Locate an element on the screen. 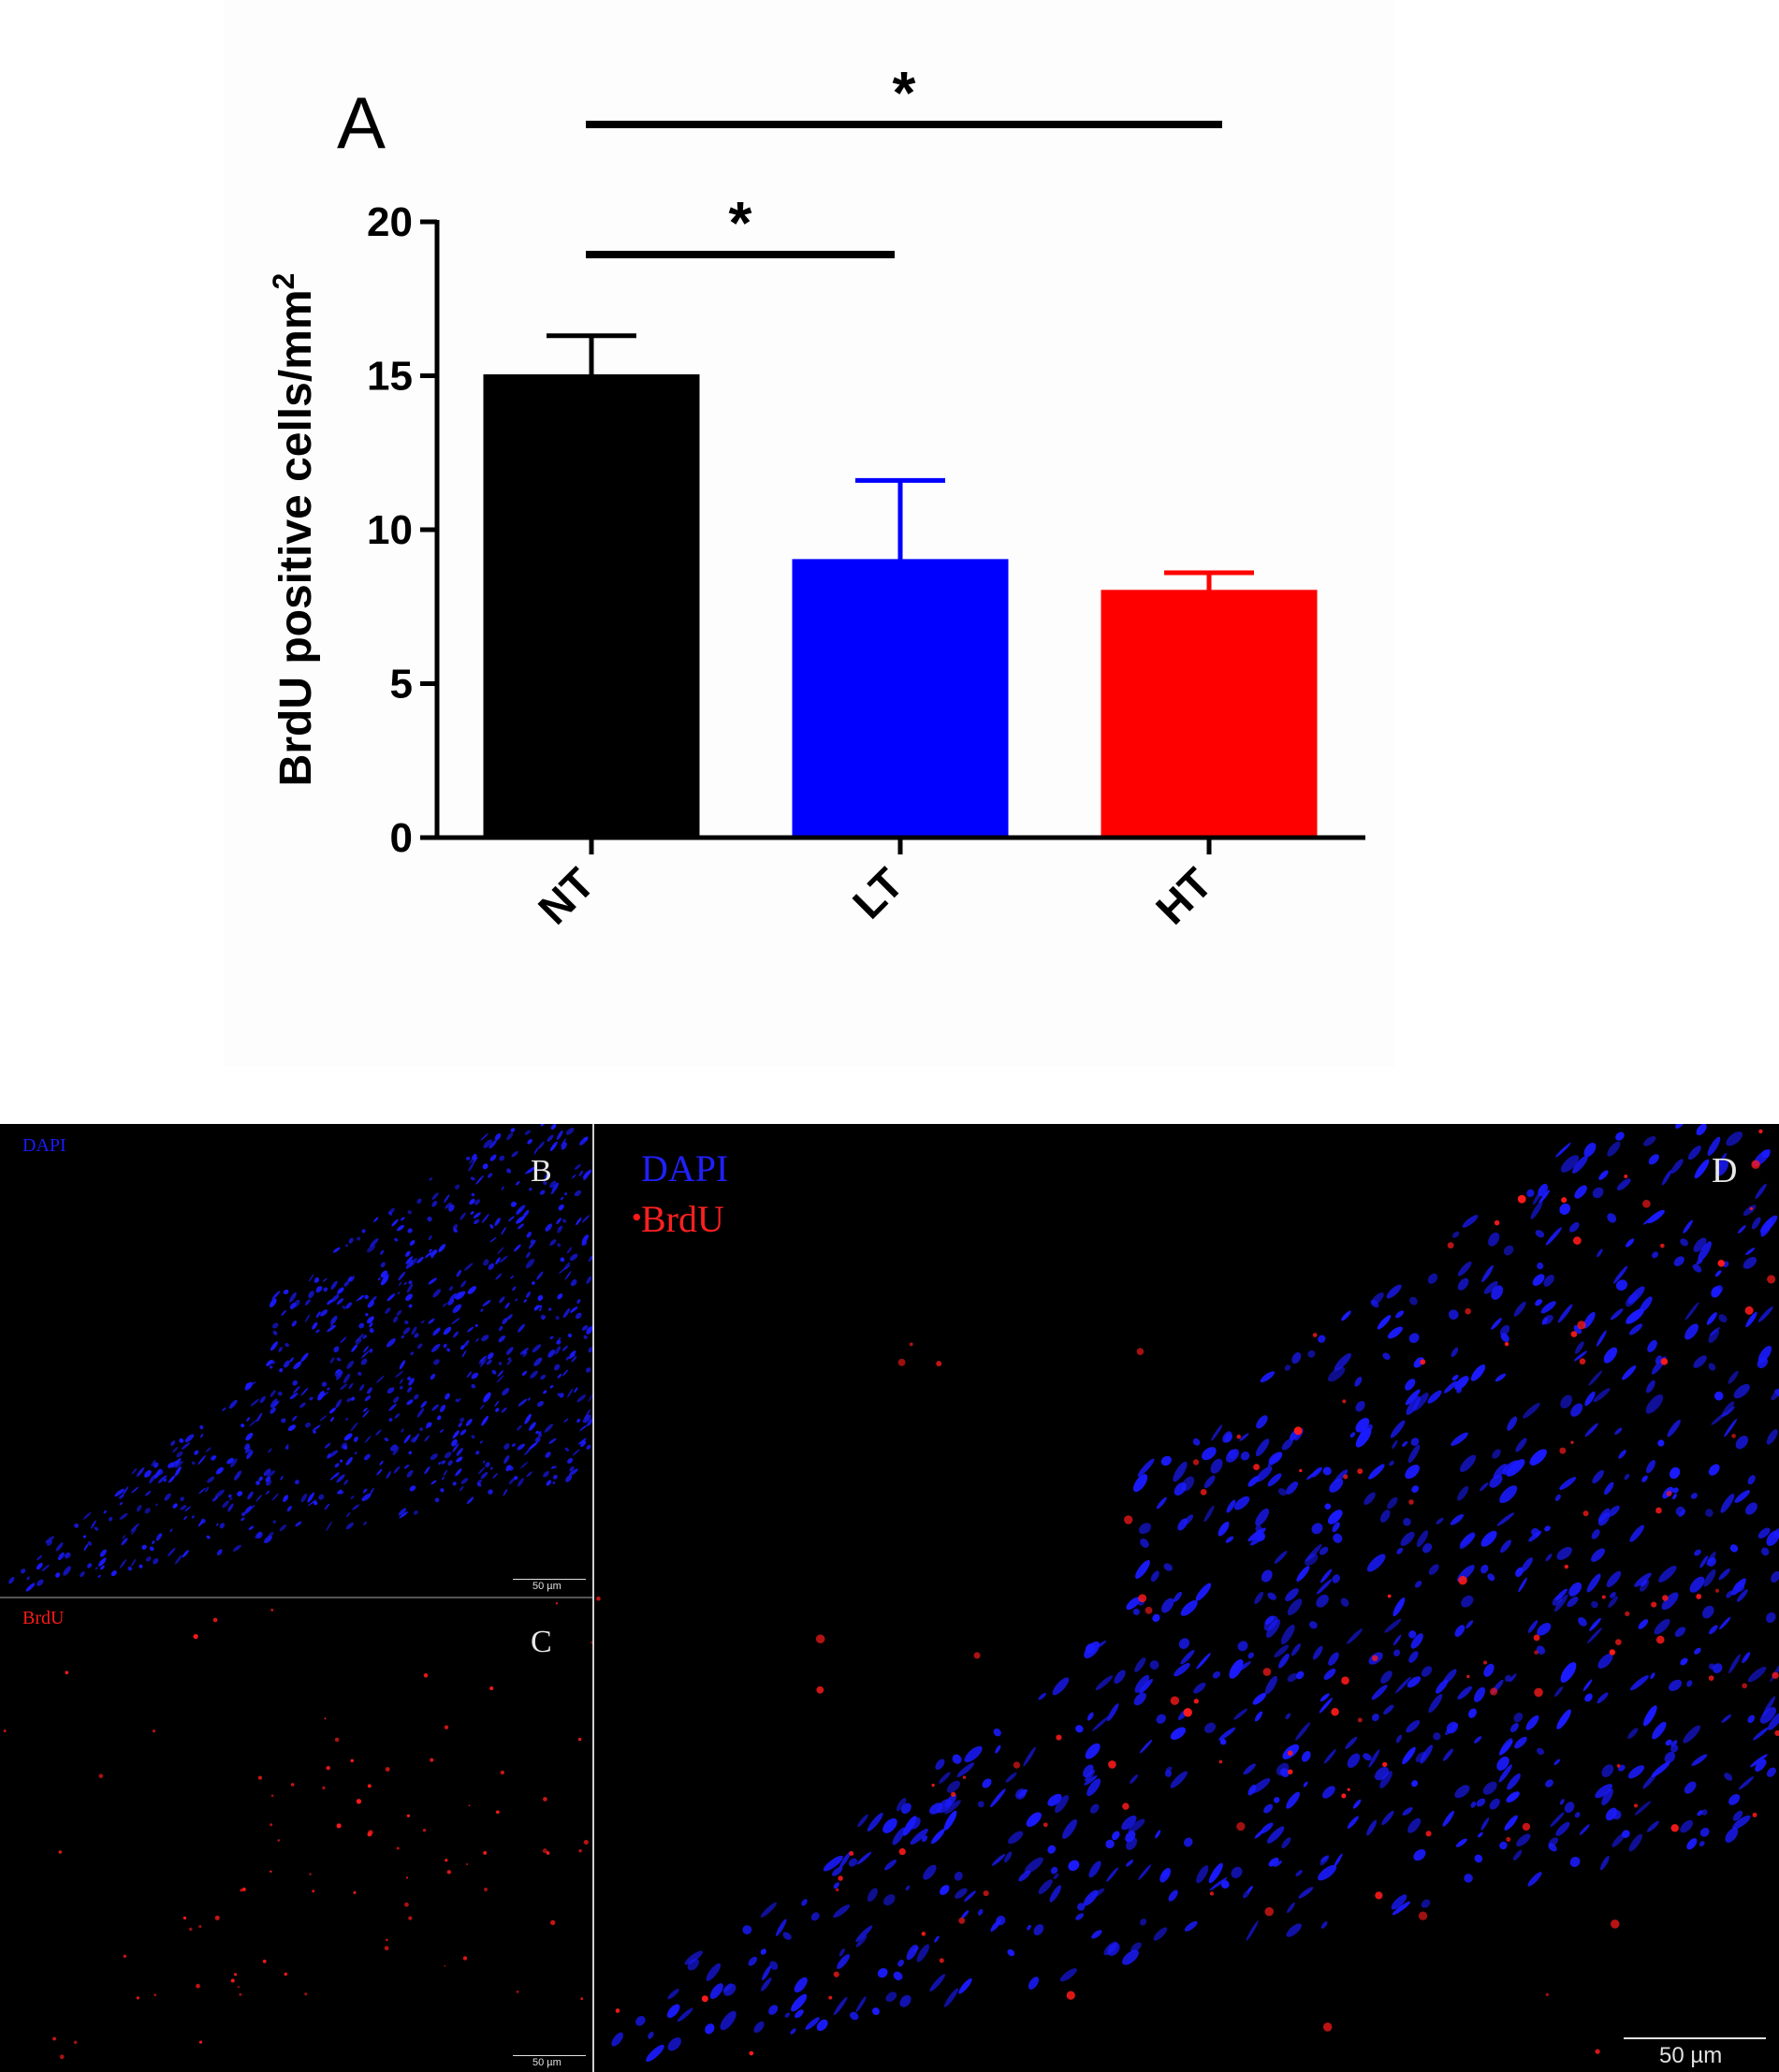  scale-bar is located at coordinates (549, 1579).